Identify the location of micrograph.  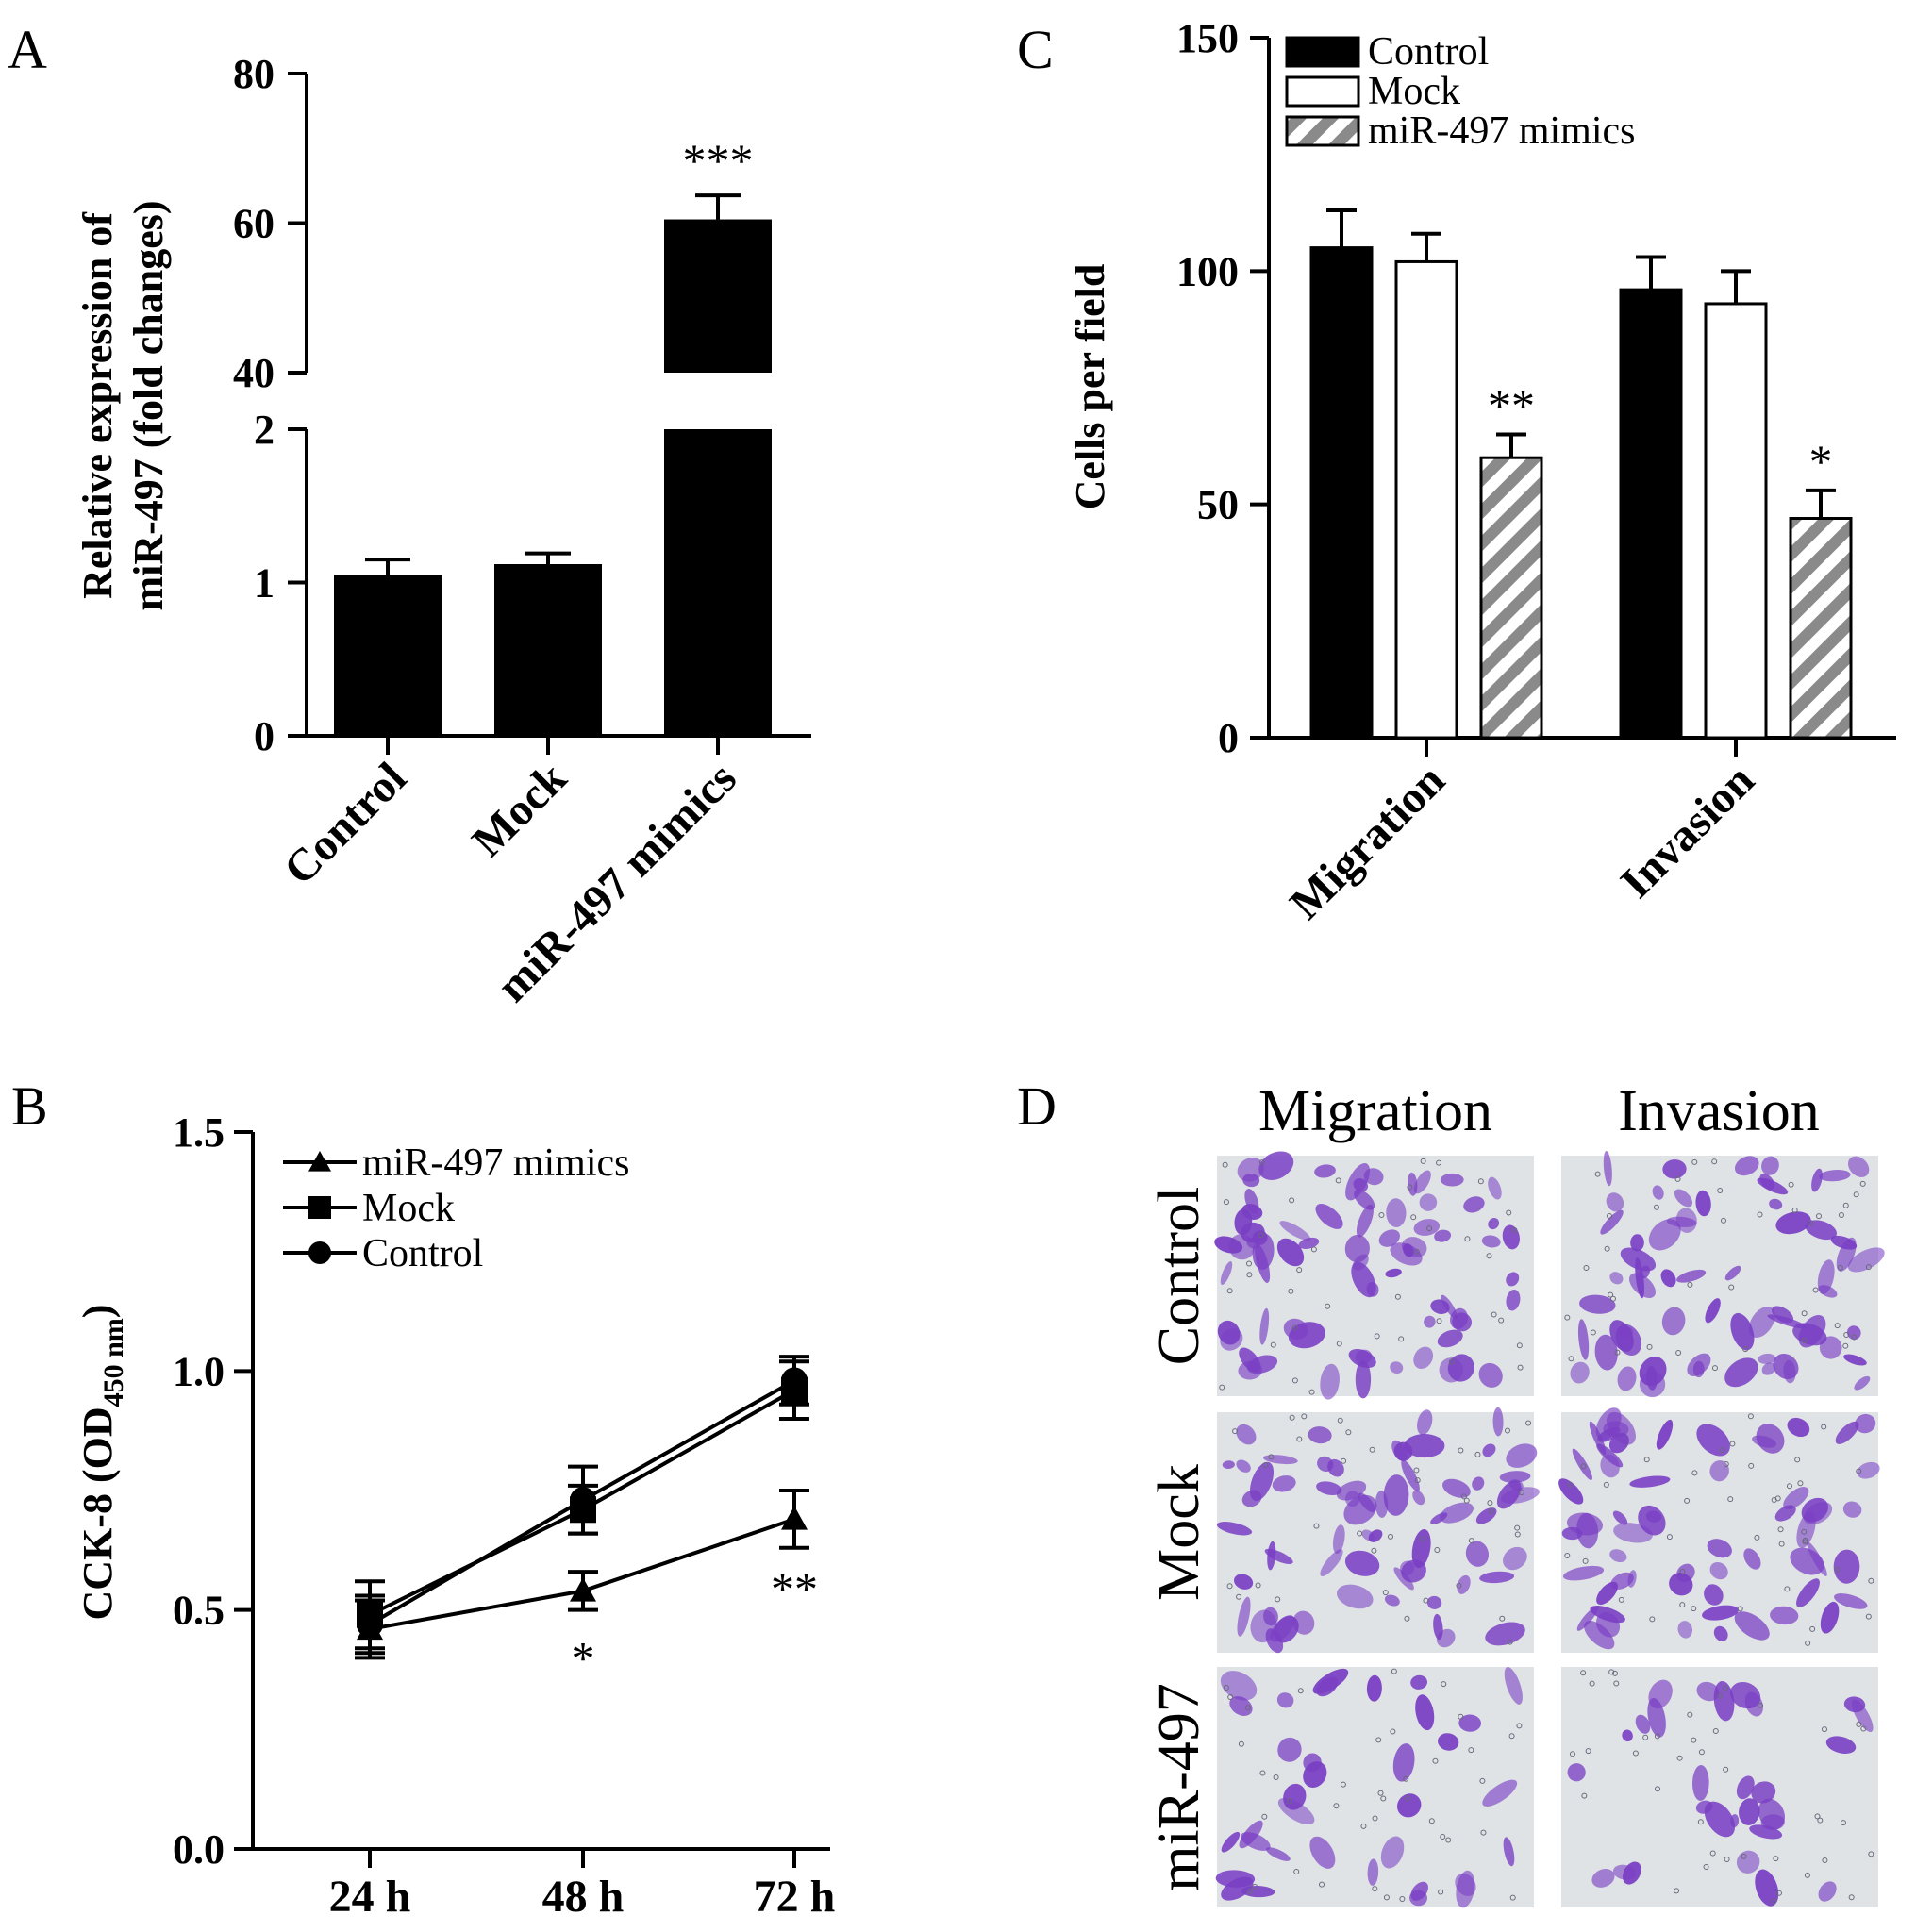
(1374, 1787).